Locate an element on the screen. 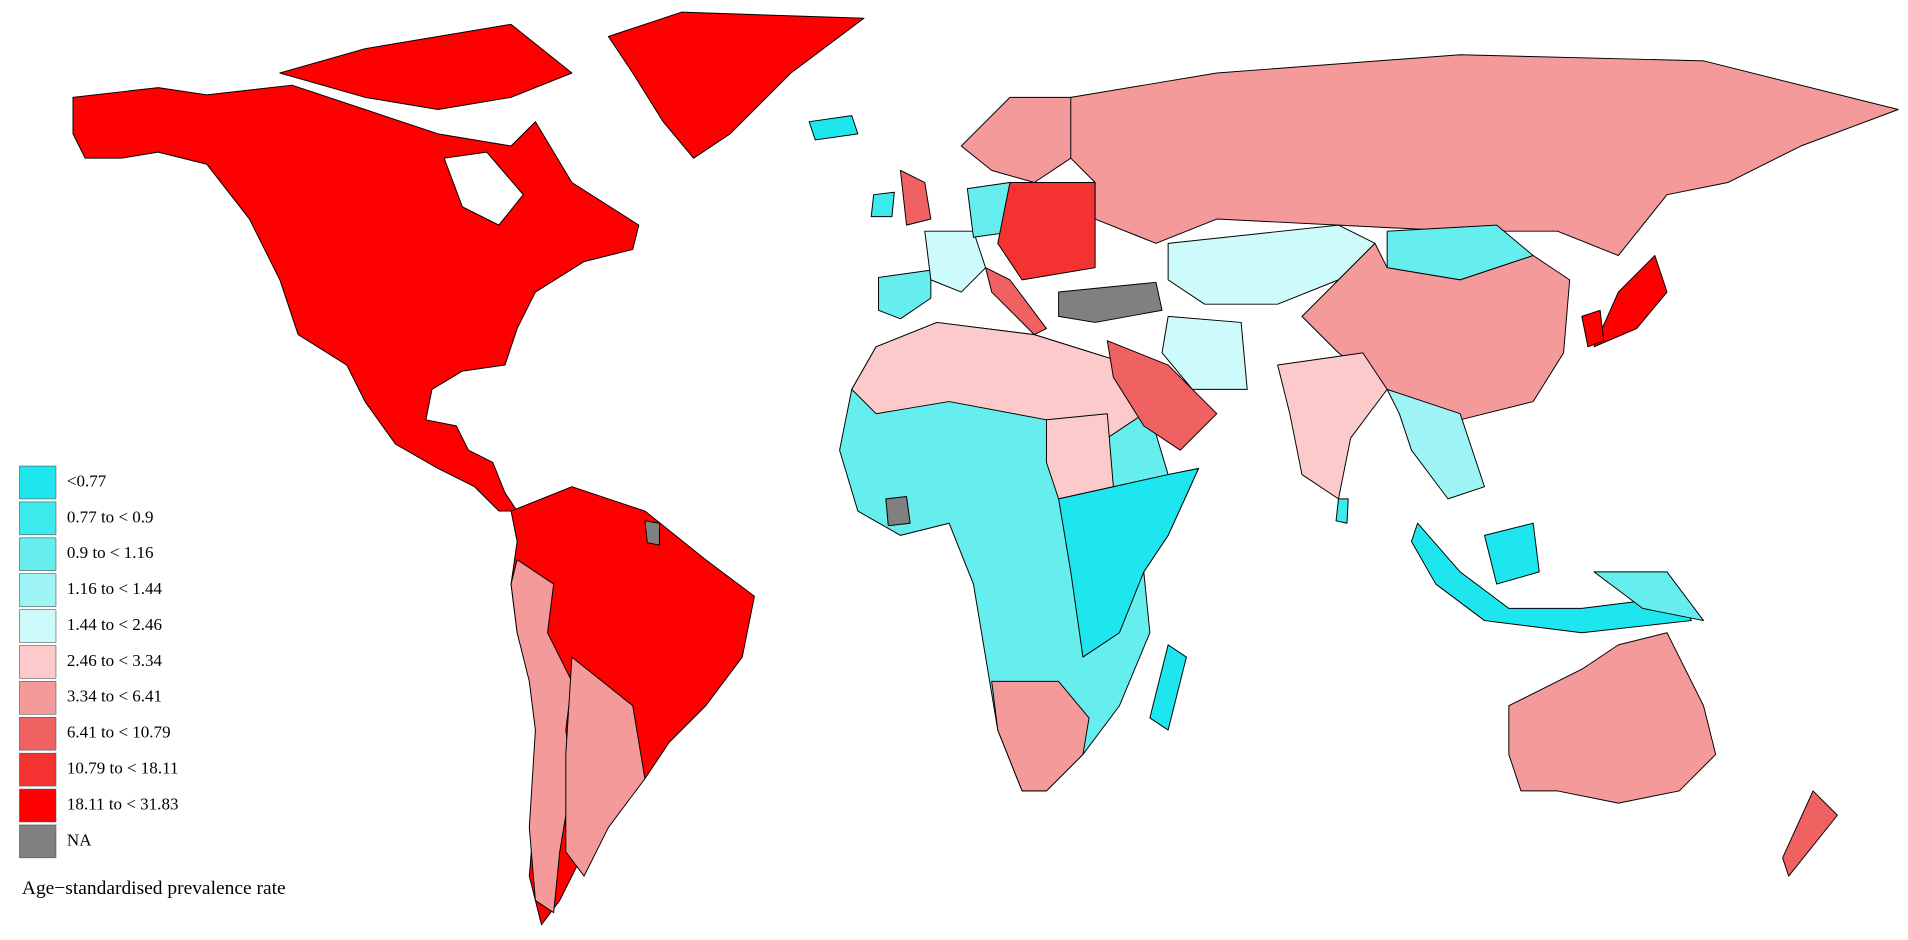  legend-label: 0.77 to < 0.9 is located at coordinates (110, 516).